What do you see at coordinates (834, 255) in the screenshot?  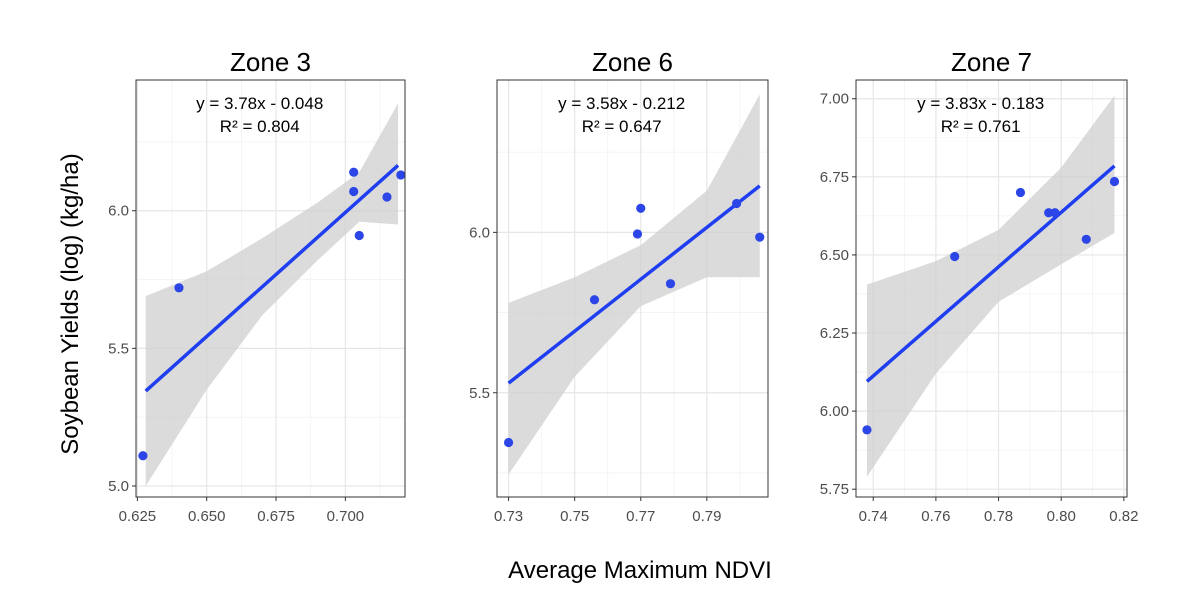 I see `y-tick-label: 6.50` at bounding box center [834, 255].